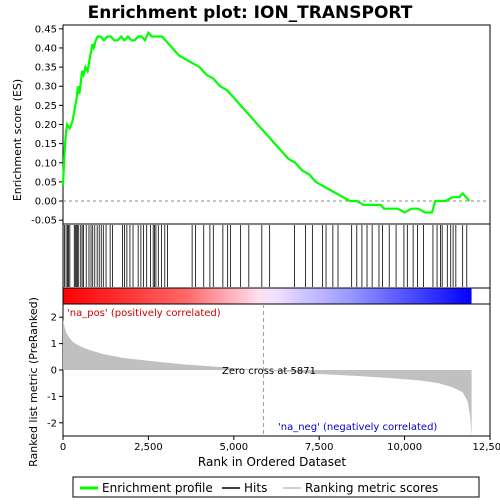 This screenshot has width=500, height=504. I want to click on metric-y-tick-label: 1, so click(54, 344).